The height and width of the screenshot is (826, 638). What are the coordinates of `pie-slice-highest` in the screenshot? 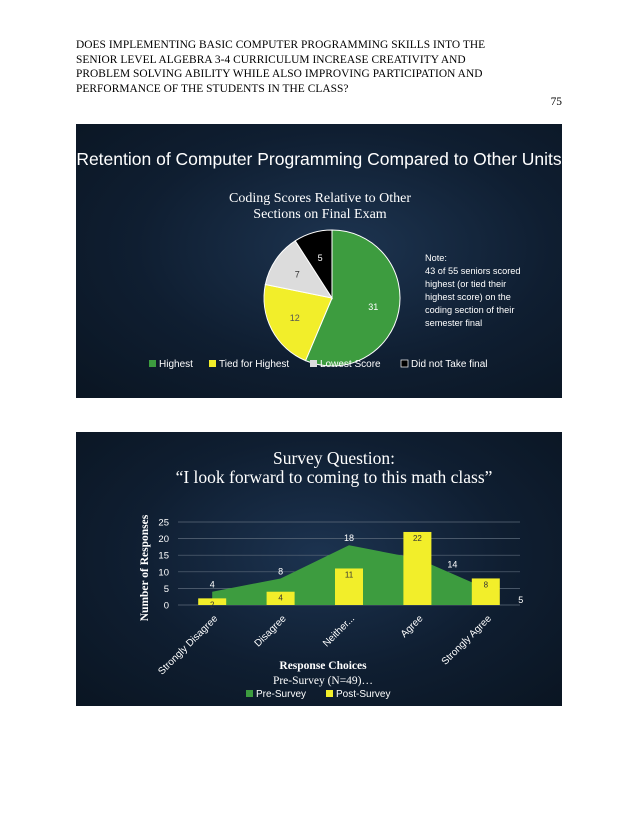 It's located at (352, 298).